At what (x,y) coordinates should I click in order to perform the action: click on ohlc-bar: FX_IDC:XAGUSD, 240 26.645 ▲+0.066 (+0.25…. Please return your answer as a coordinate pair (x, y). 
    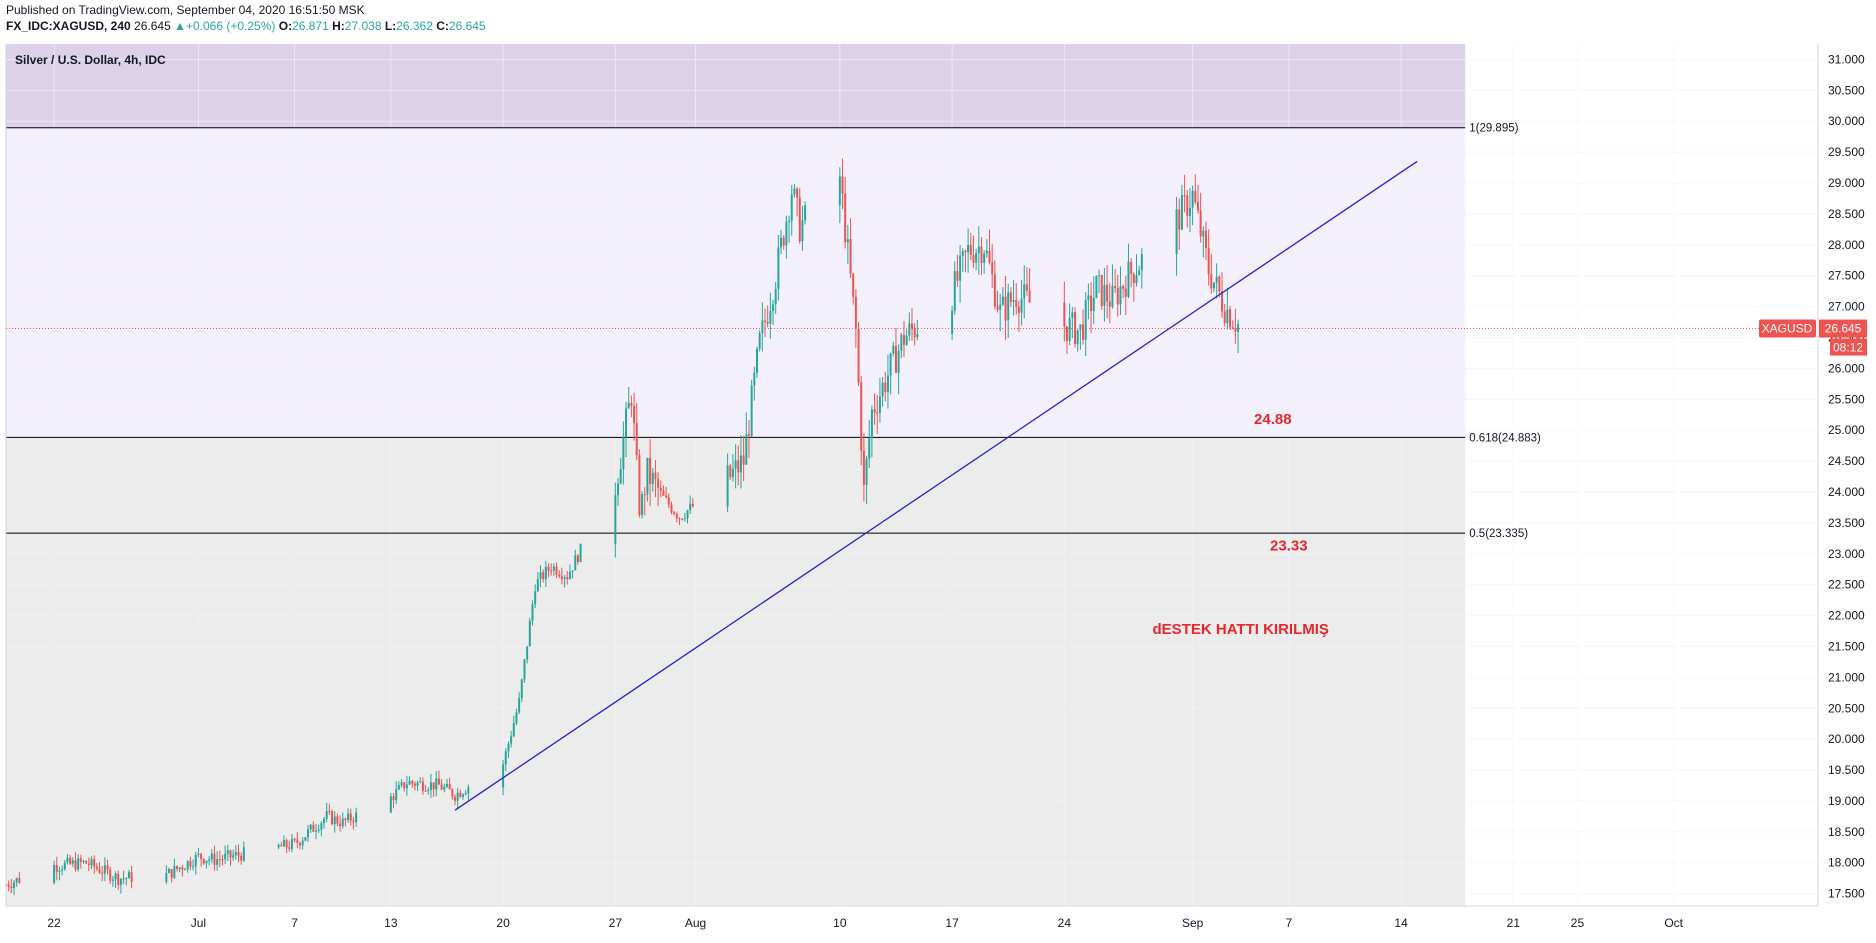
    Looking at the image, I should click on (936, 26).